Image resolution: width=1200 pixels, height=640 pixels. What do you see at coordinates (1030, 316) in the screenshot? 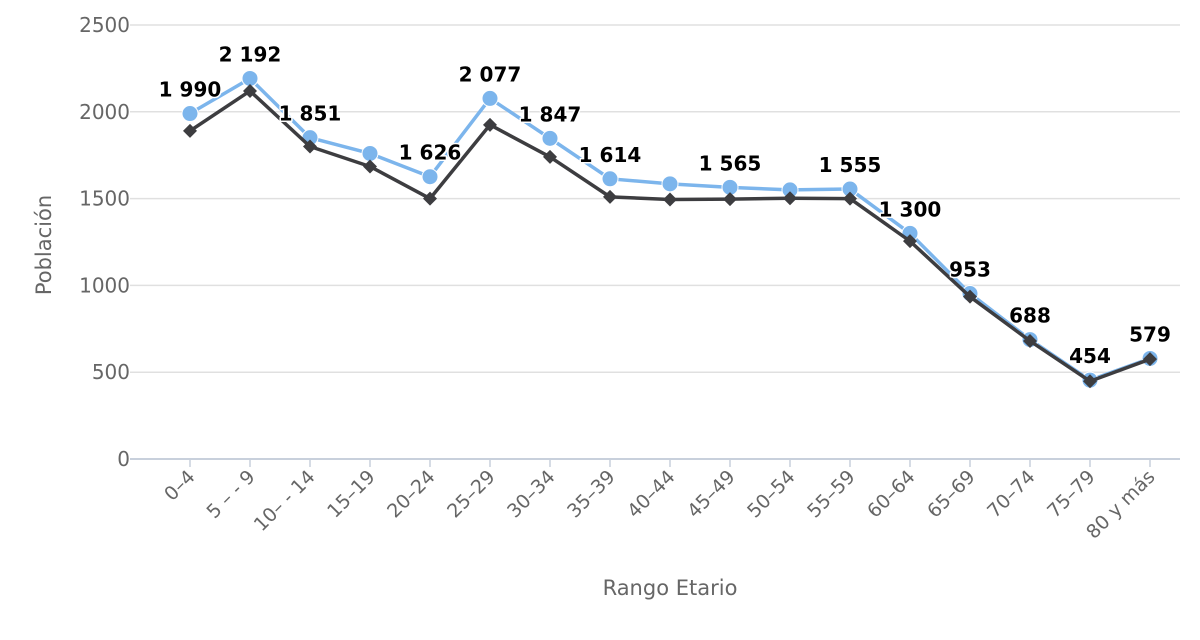
I see `data-label: 688` at bounding box center [1030, 316].